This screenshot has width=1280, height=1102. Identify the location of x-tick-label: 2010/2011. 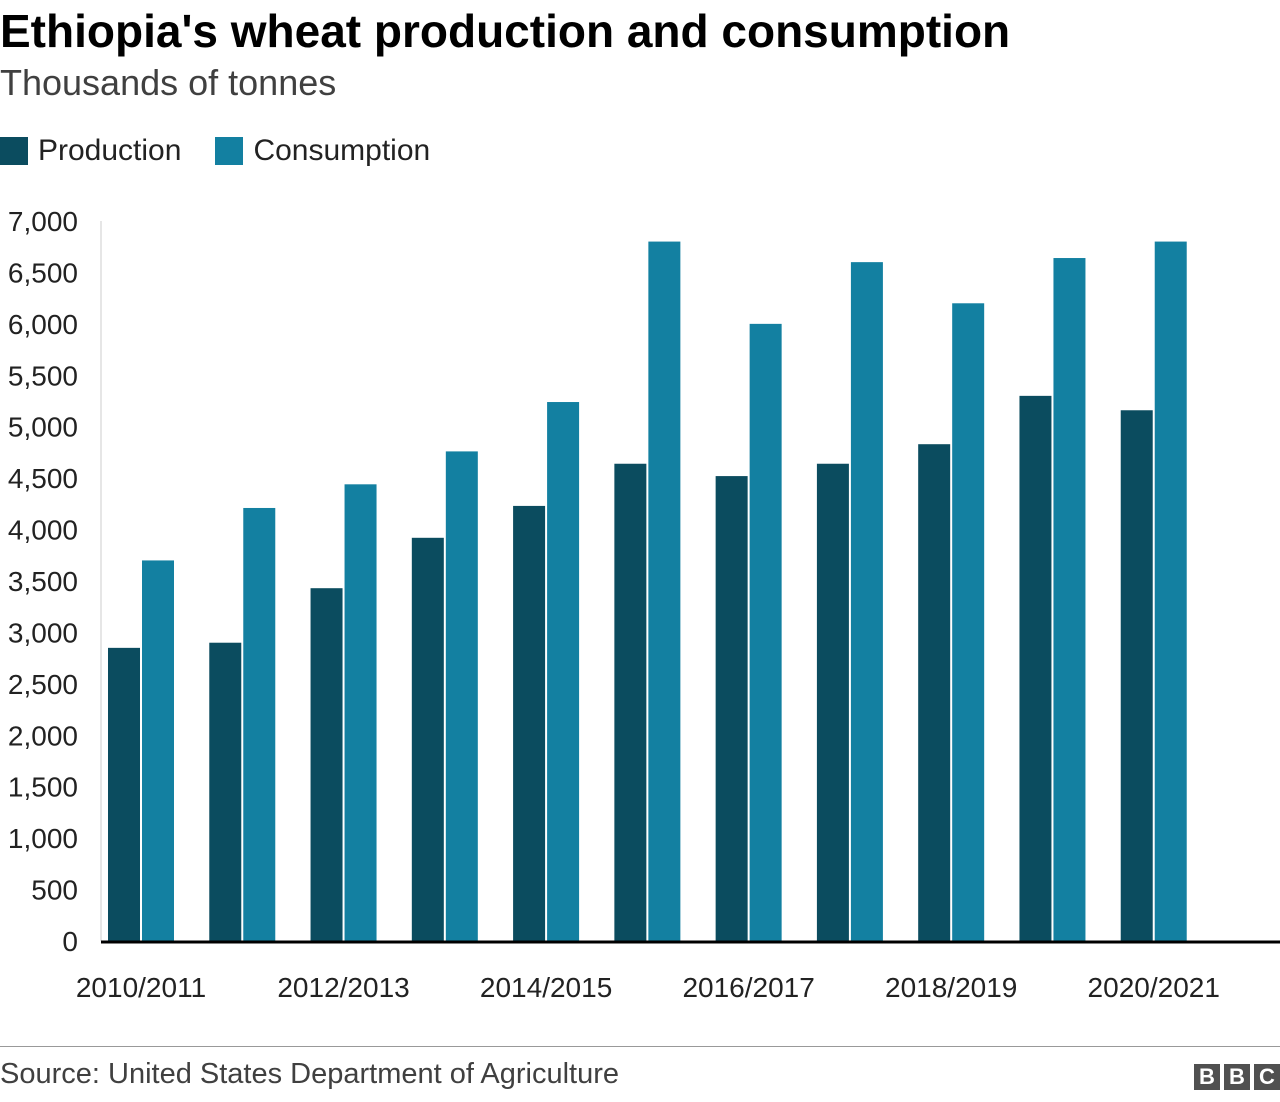
(141, 987).